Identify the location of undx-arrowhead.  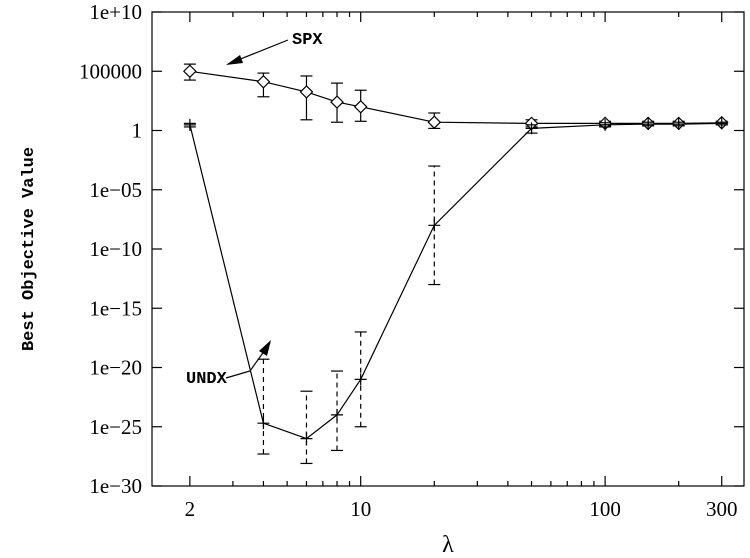
(265, 348).